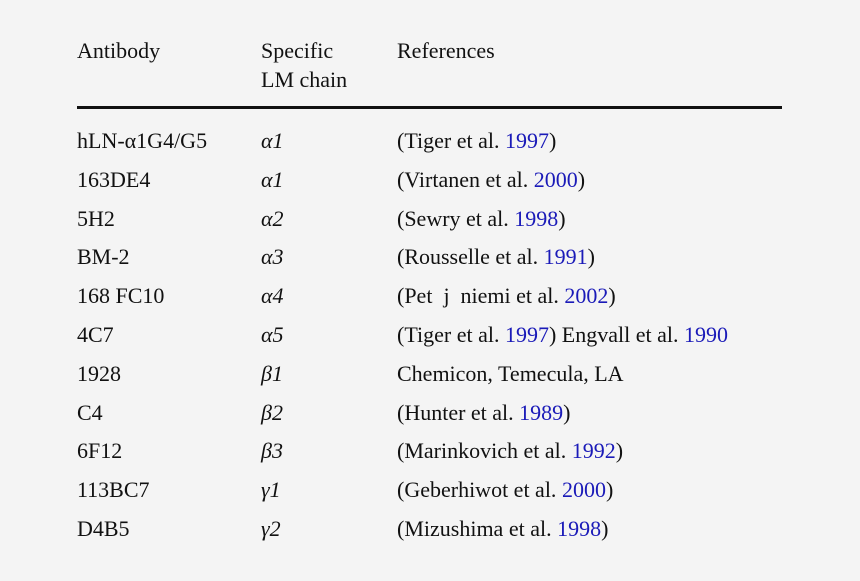 The width and height of the screenshot is (860, 581). Describe the element at coordinates (297, 50) in the screenshot. I see `header-chain-line1: Specific` at that location.